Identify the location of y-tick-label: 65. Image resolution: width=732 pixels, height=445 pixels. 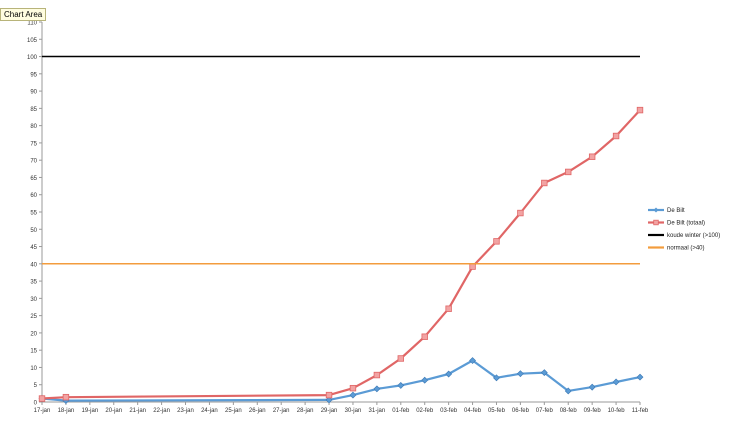
(33, 179).